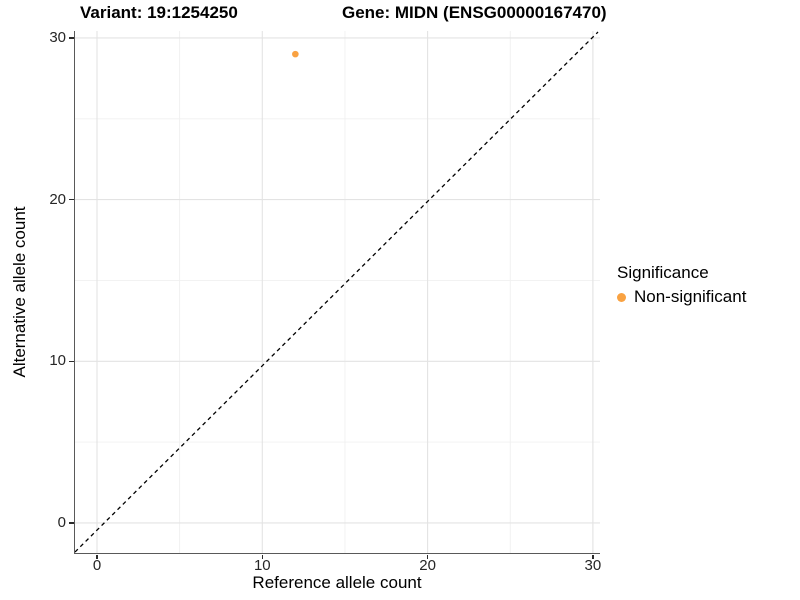 Image resolution: width=800 pixels, height=600 pixels. Describe the element at coordinates (61, 522) in the screenshot. I see `y-tick-label: 0` at that location.